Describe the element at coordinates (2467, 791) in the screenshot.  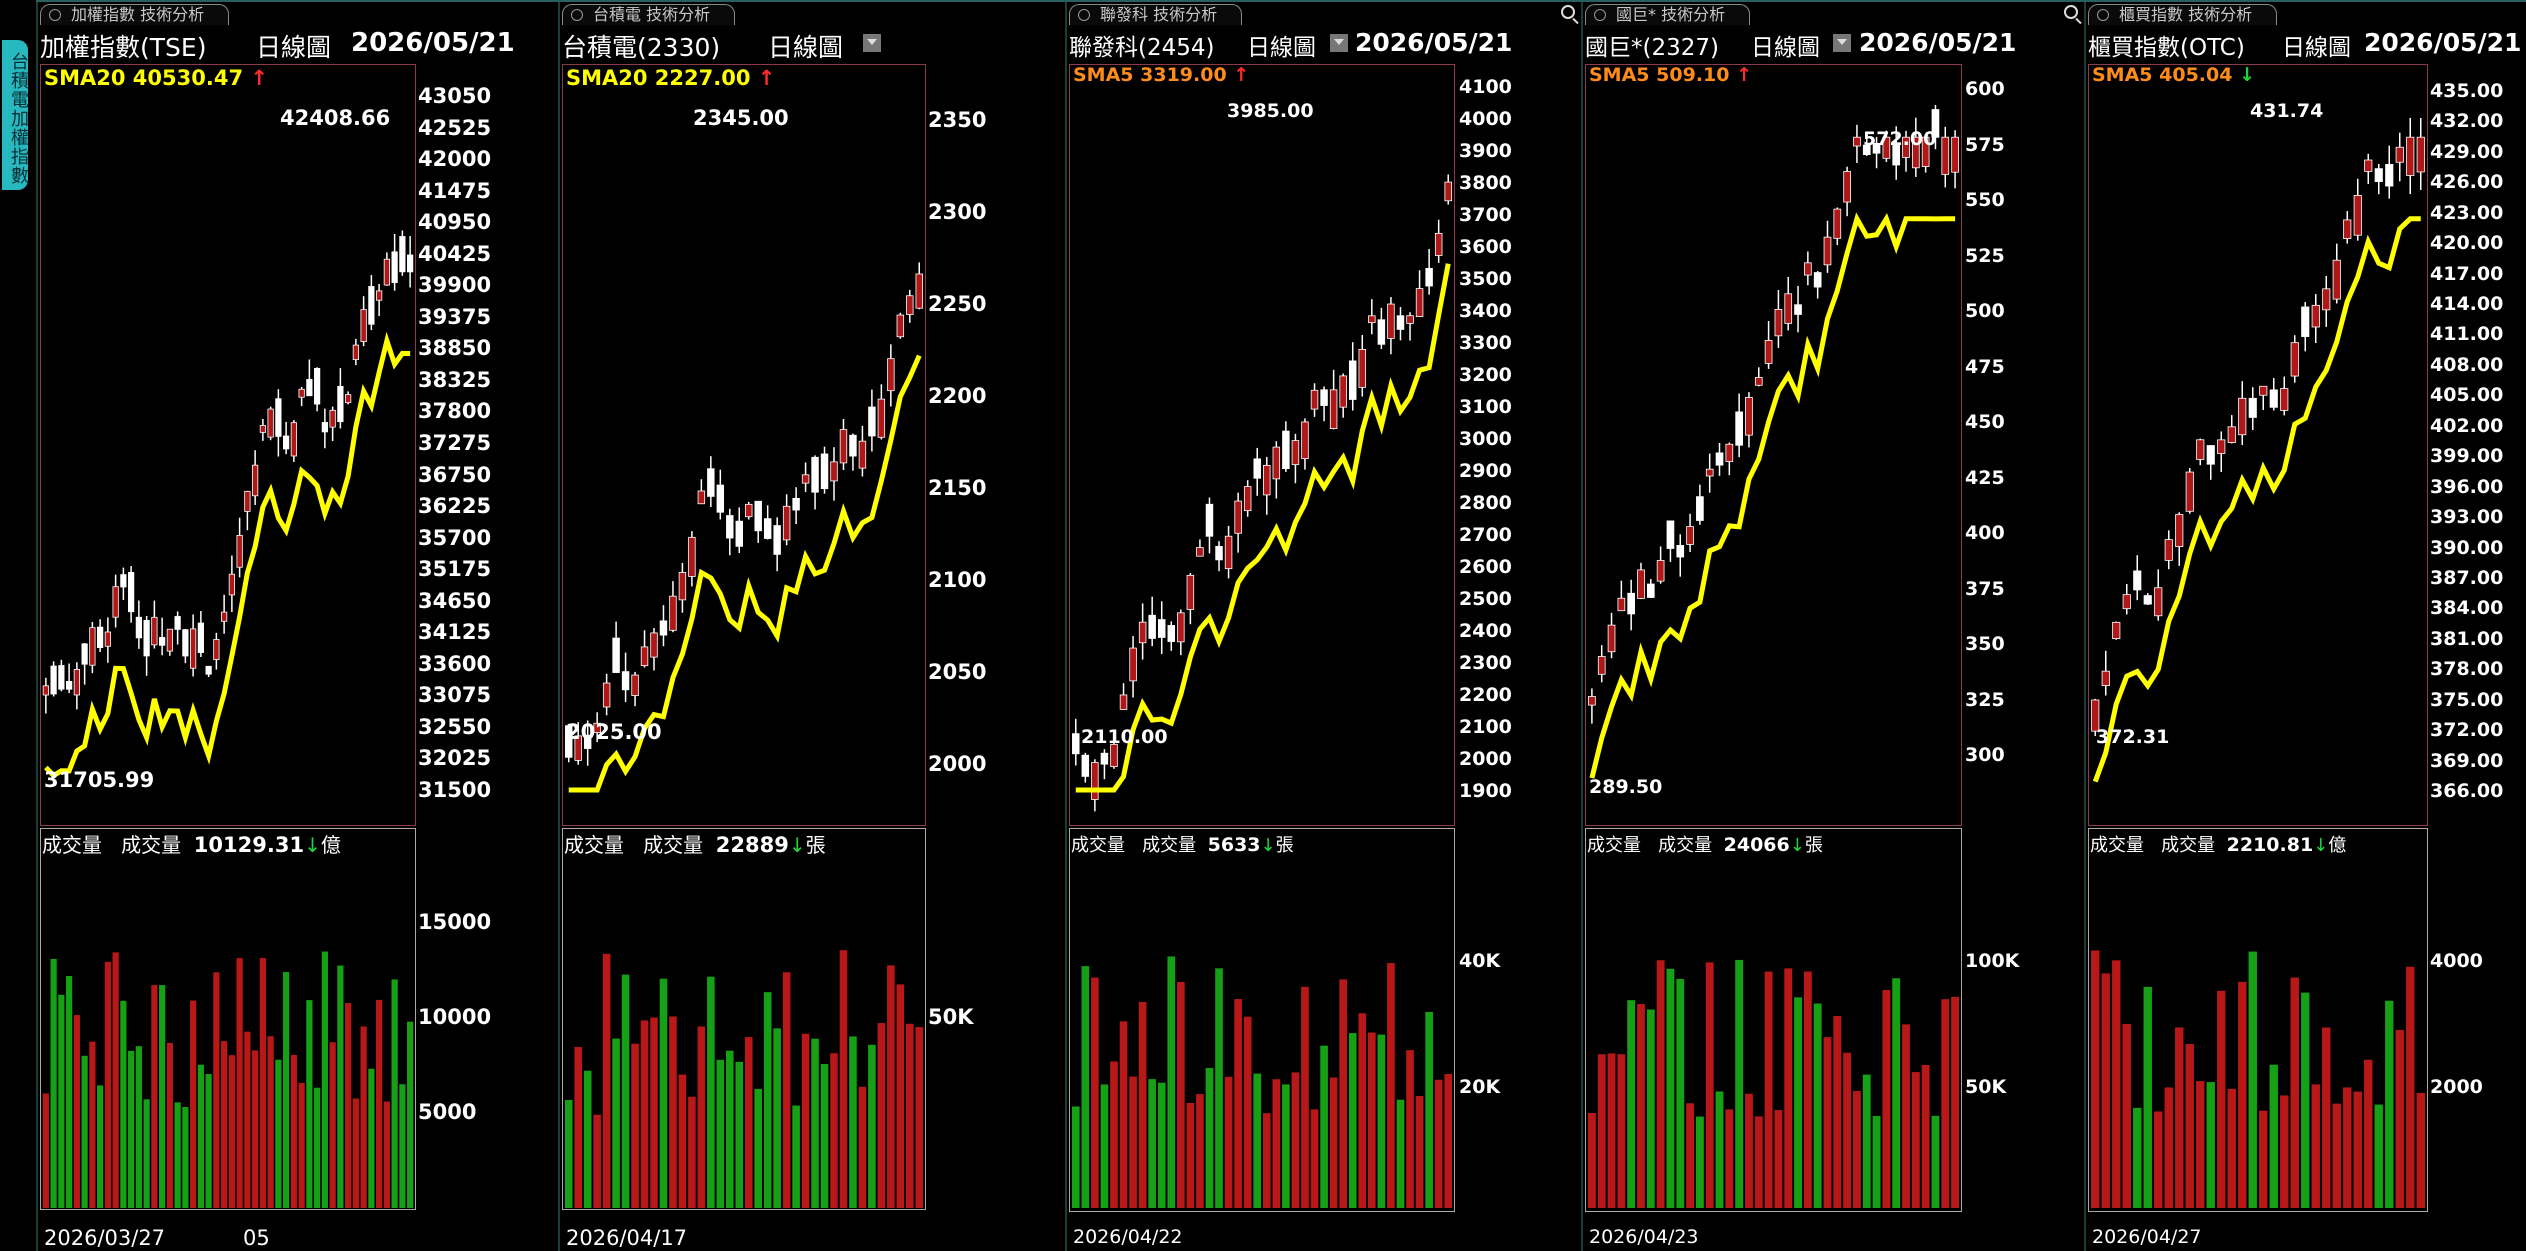
I see `price-tick-label: 366.00` at that location.